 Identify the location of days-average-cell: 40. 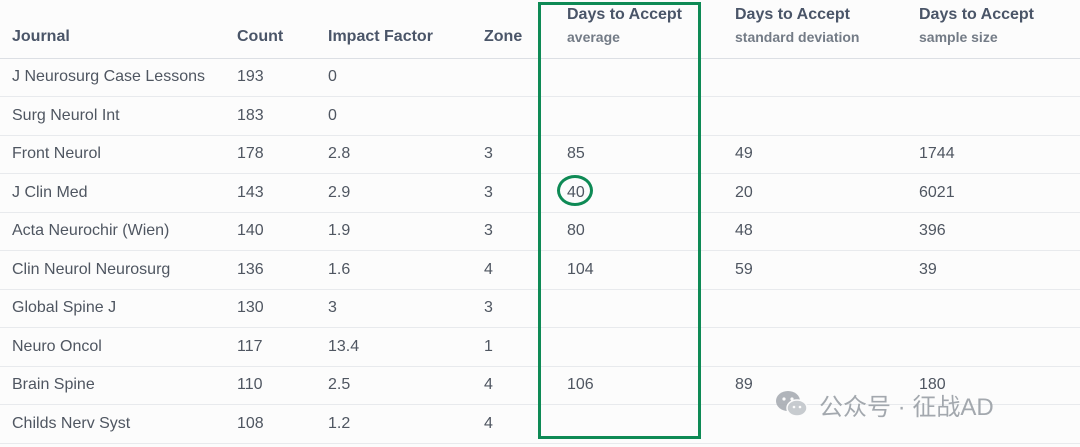
(576, 192).